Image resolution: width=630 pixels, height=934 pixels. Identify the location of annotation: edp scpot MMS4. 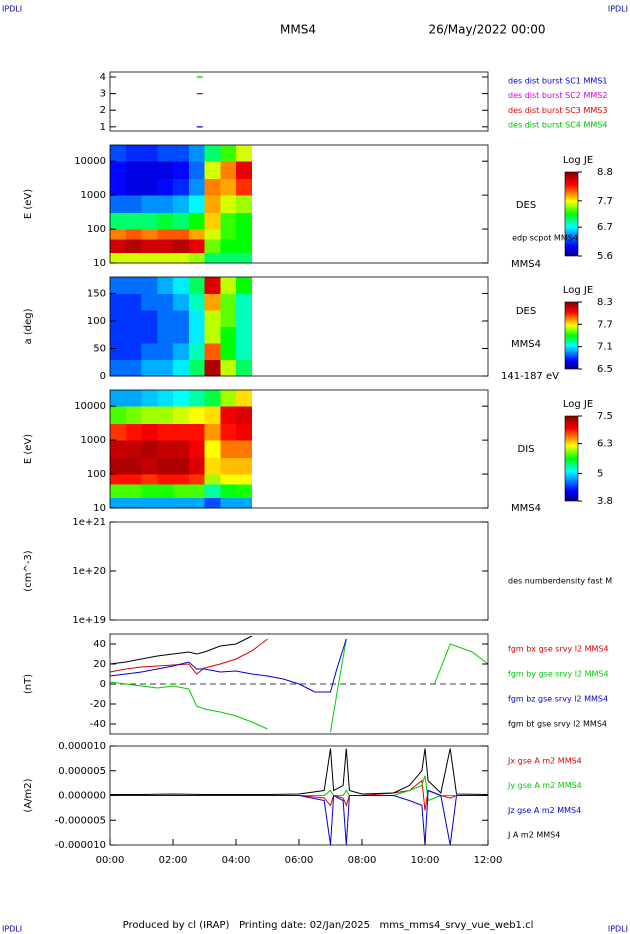
(545, 238).